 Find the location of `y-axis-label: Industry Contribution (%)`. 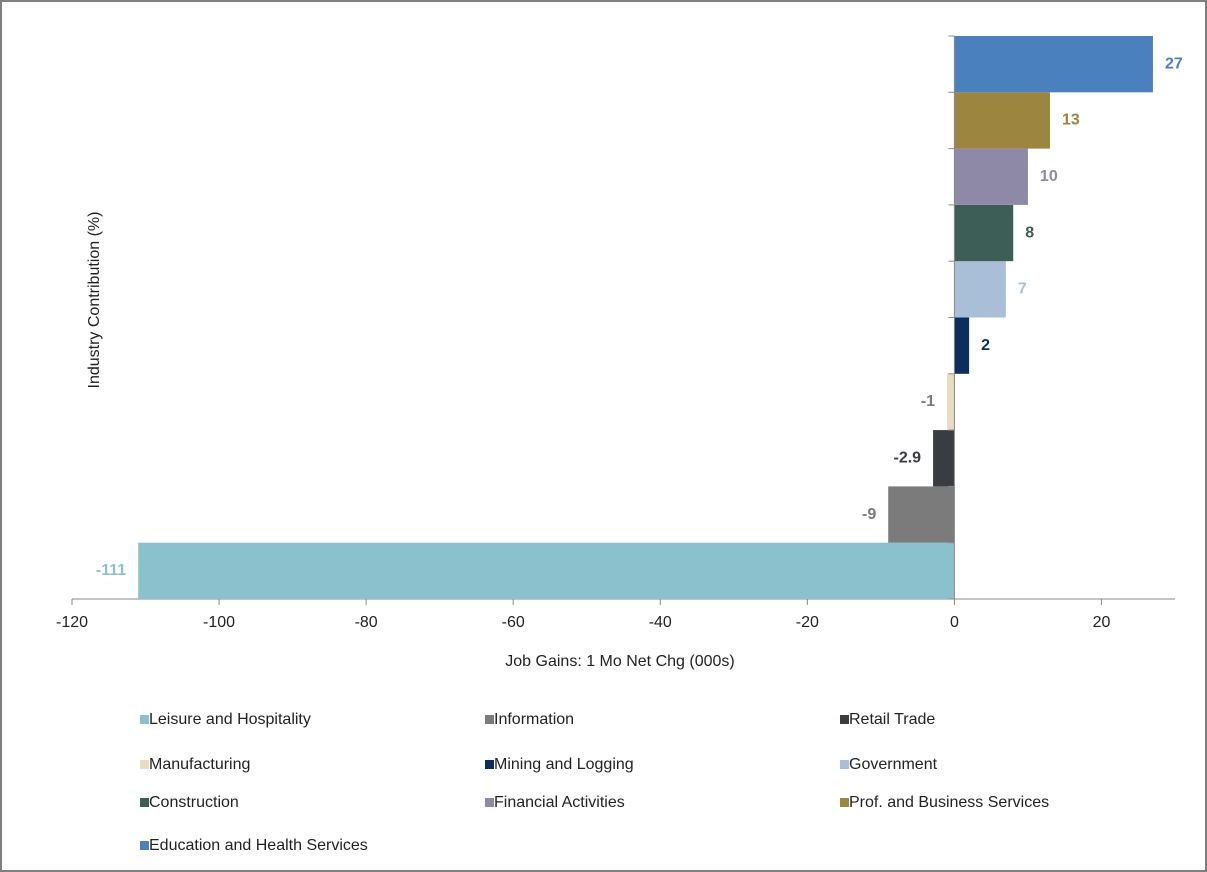

y-axis-label: Industry Contribution (%) is located at coordinates (94, 300).